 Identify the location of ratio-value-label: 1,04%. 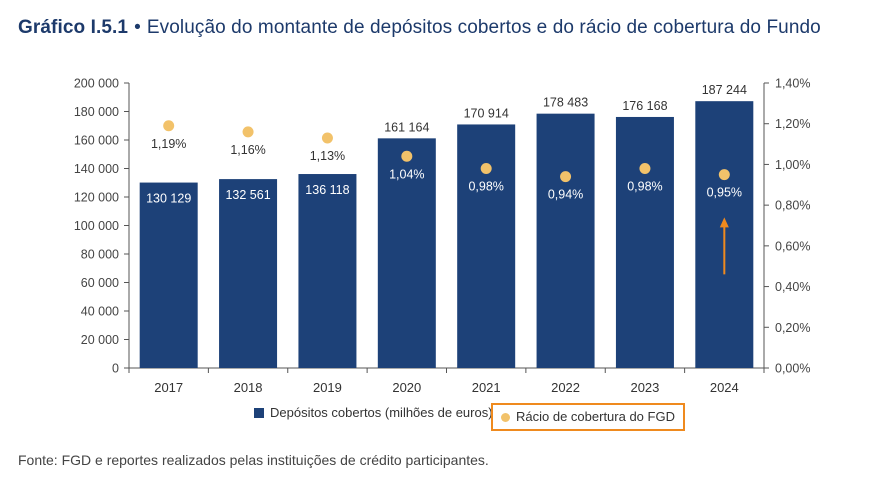
(406, 174).